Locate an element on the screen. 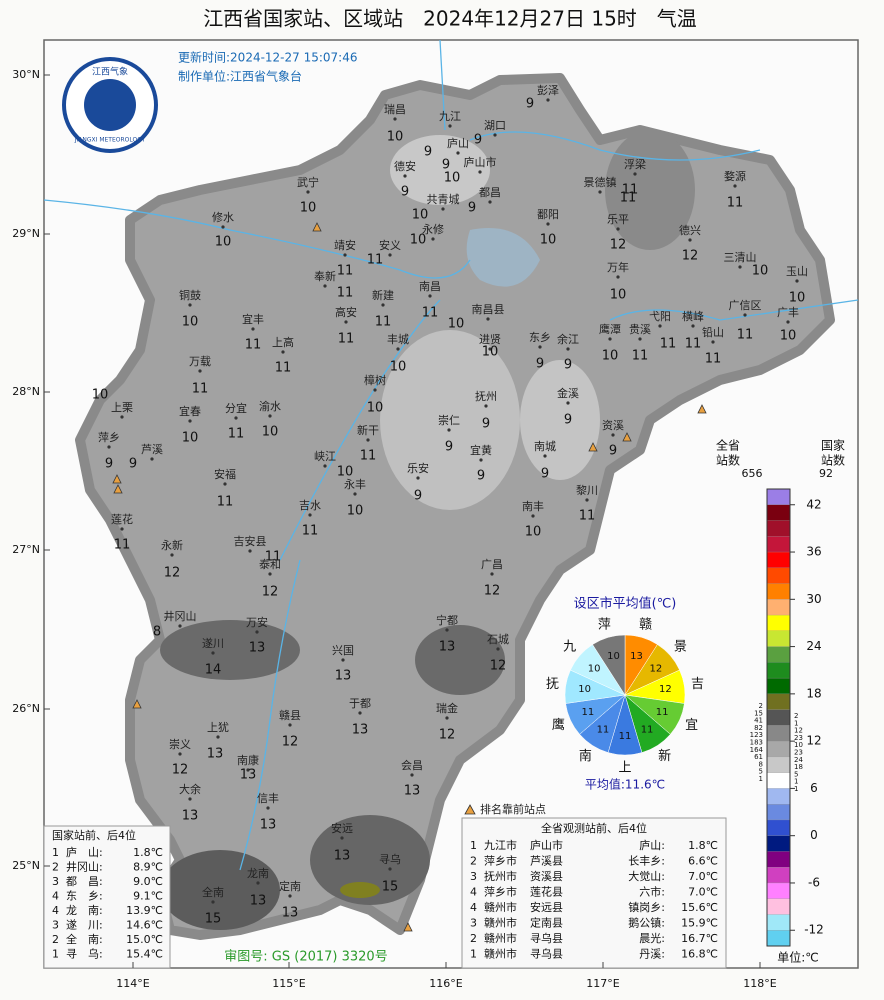 The height and width of the screenshot is (1000, 884). lat-label: 25°N is located at coordinates (26, 865).